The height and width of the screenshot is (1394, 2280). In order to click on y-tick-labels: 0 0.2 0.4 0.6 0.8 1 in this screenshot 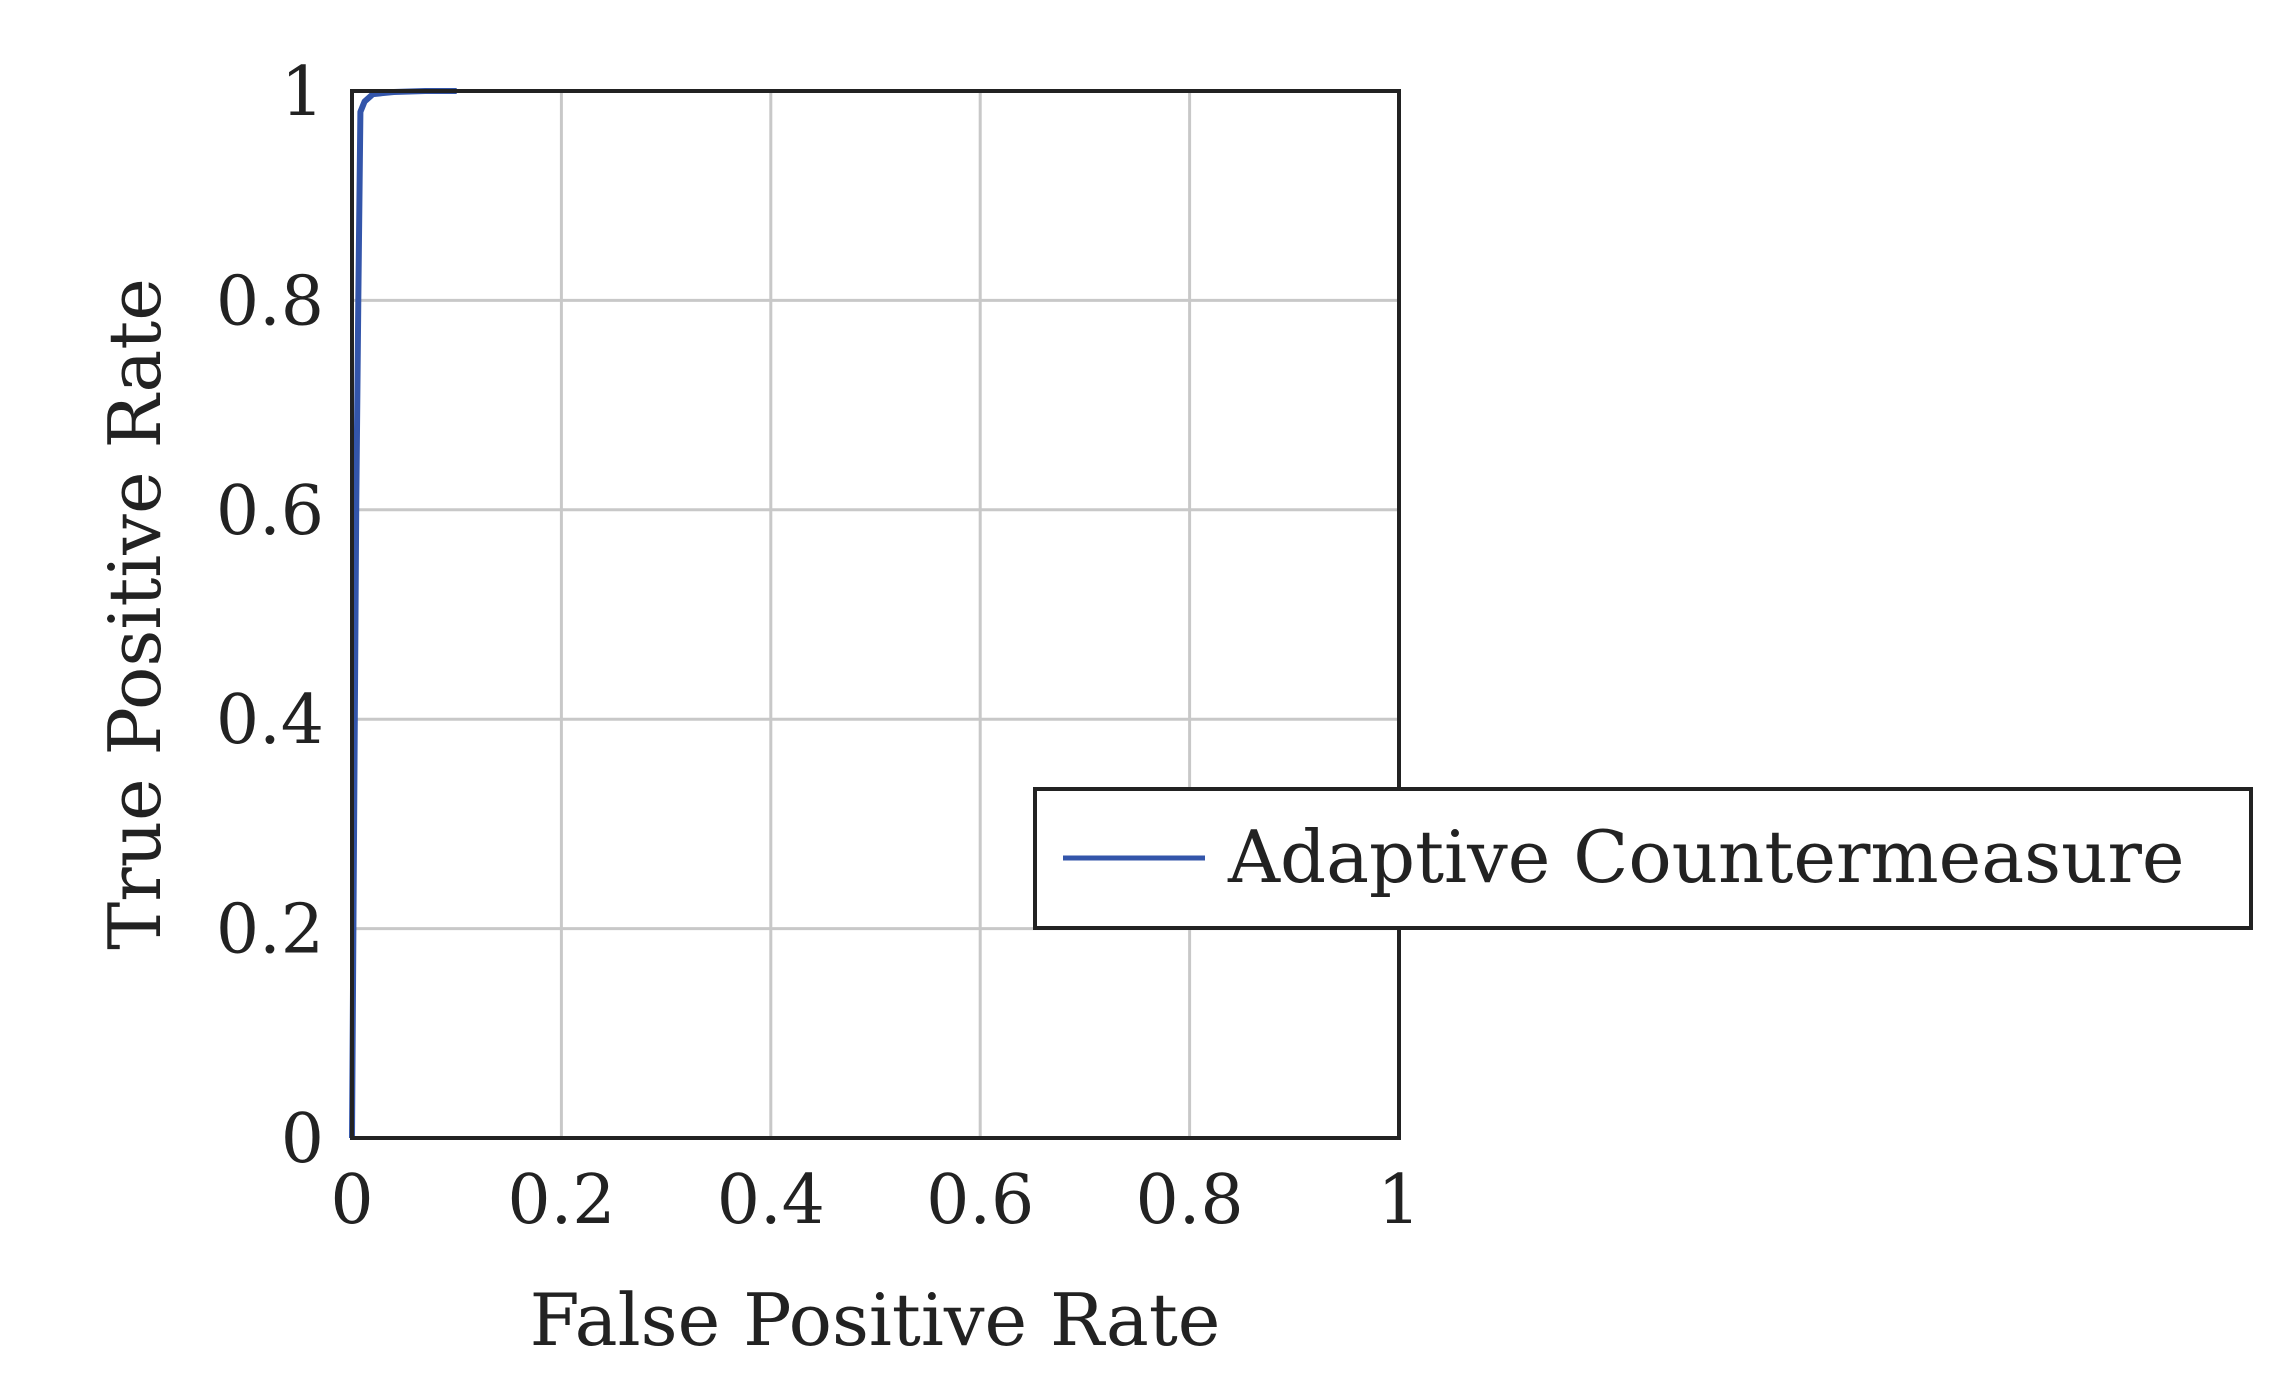, I will do `click(270, 616)`.